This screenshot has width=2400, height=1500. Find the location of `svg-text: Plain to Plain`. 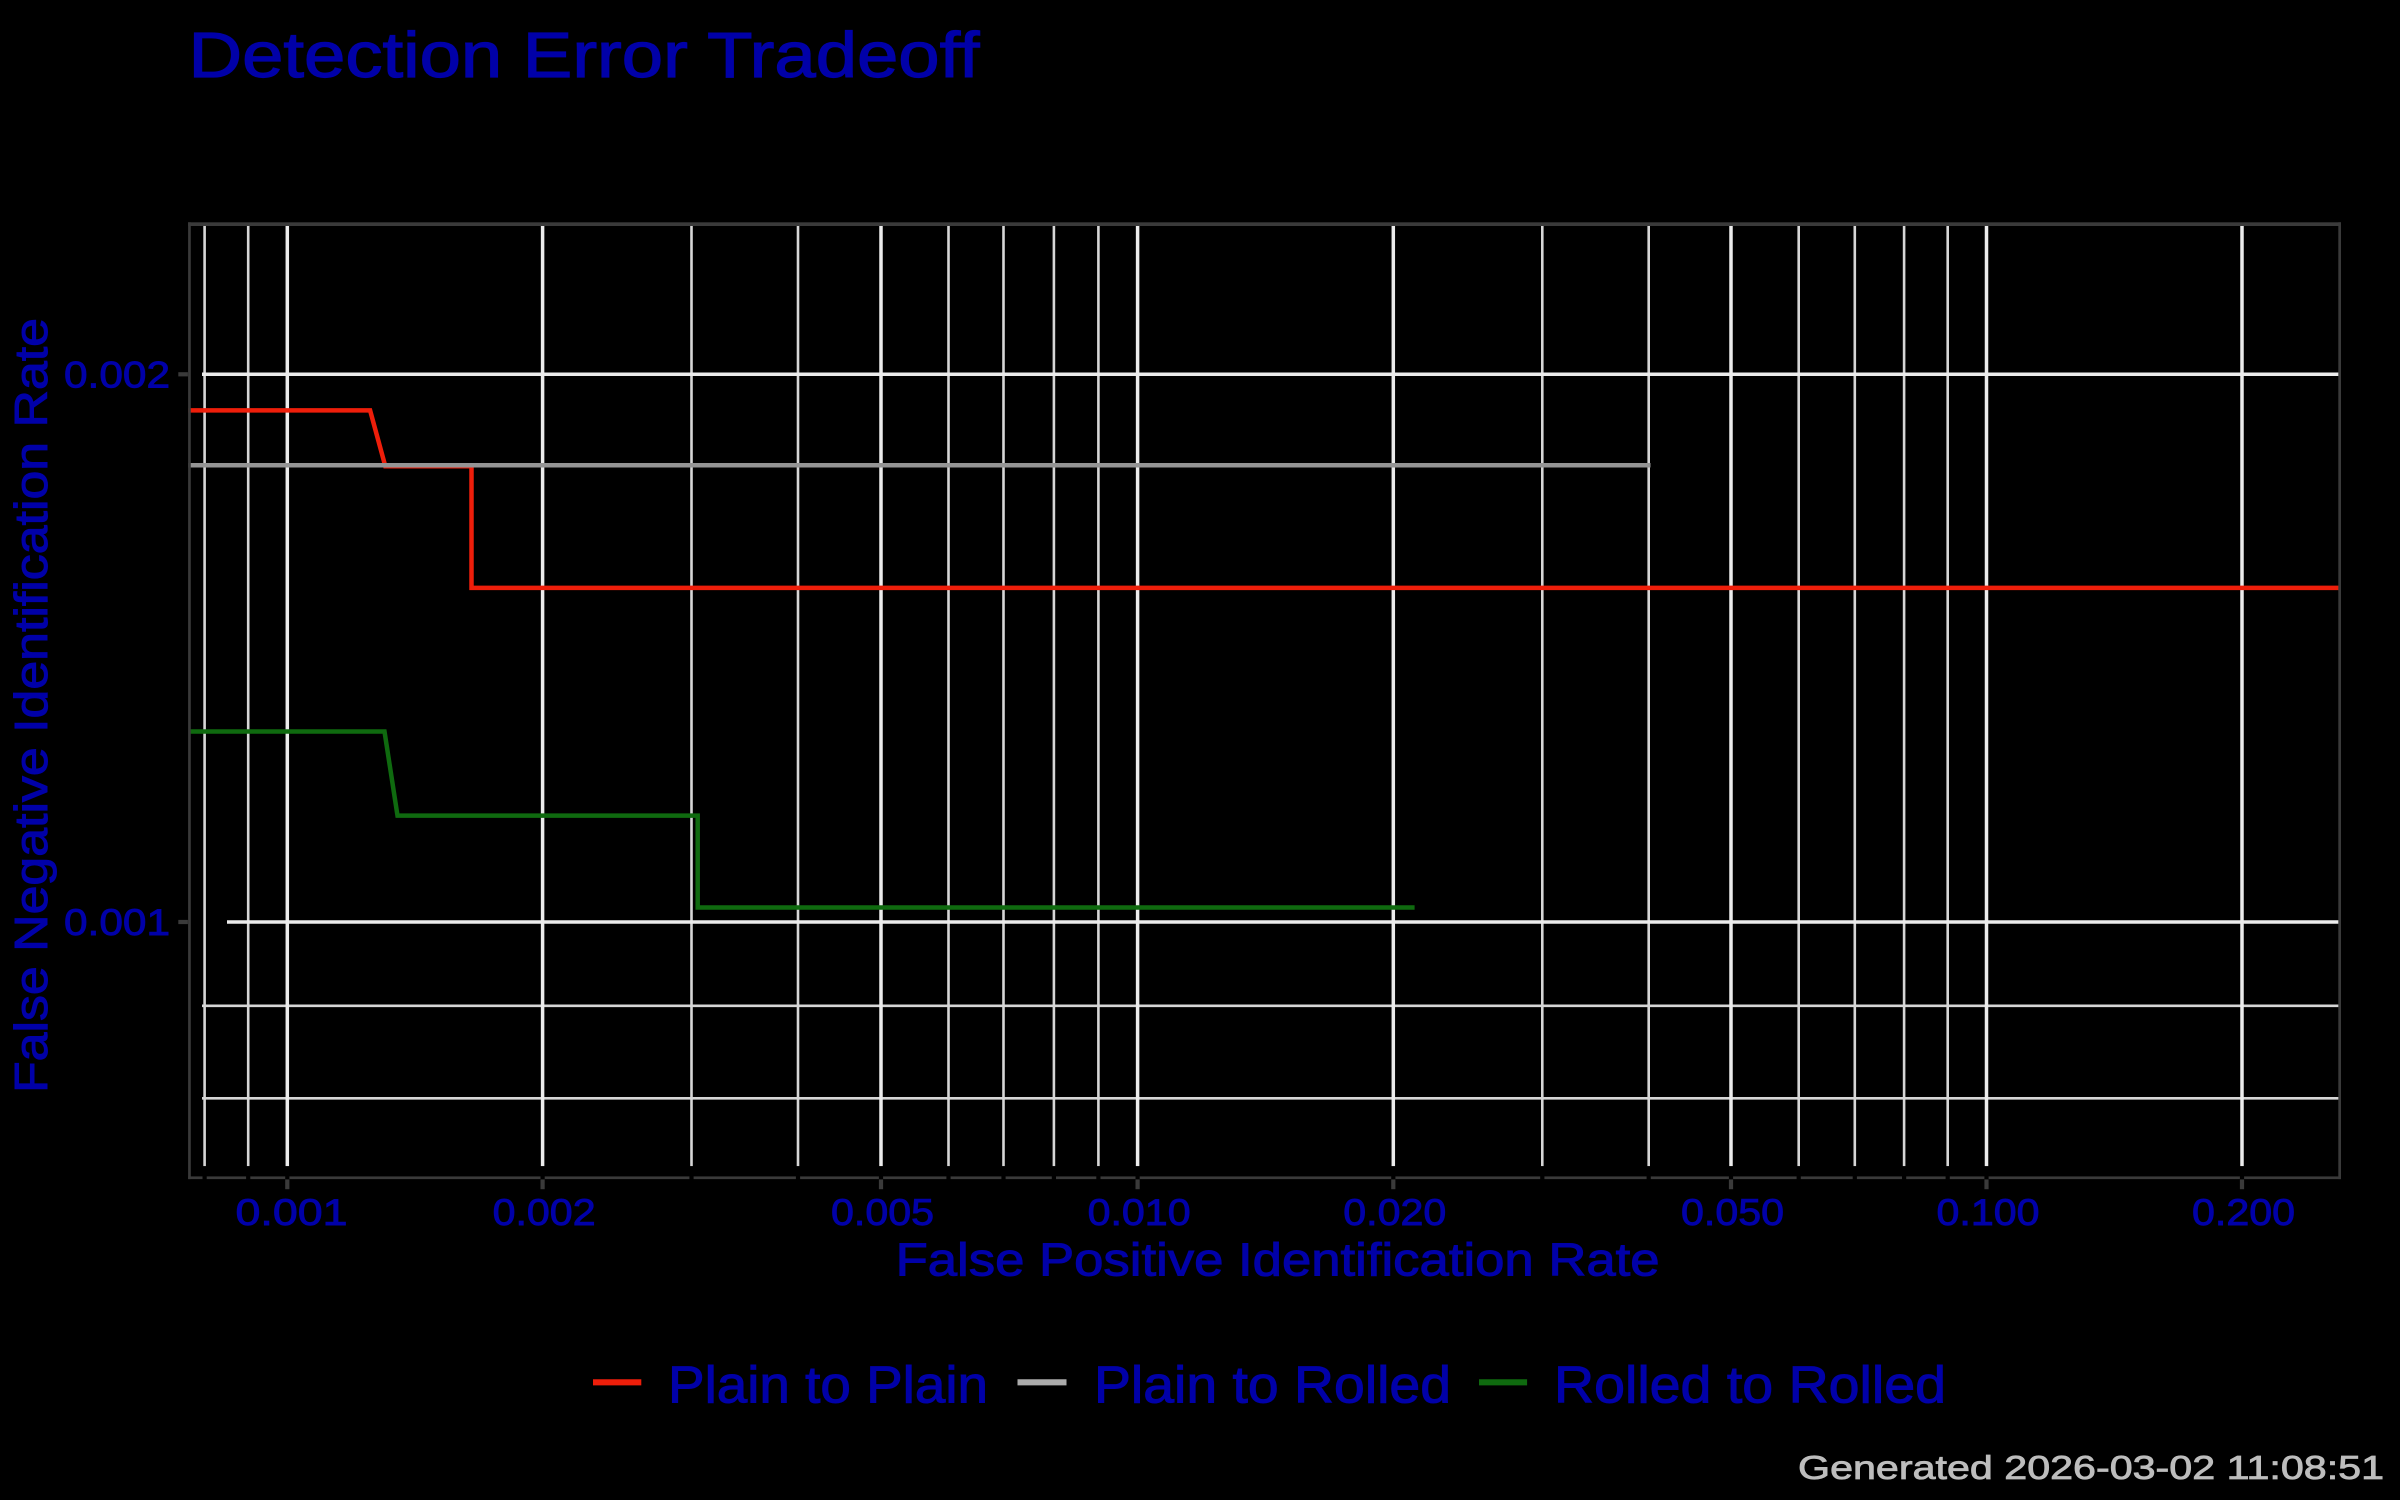

svg-text: Plain to Plain is located at coordinates (828, 1385).